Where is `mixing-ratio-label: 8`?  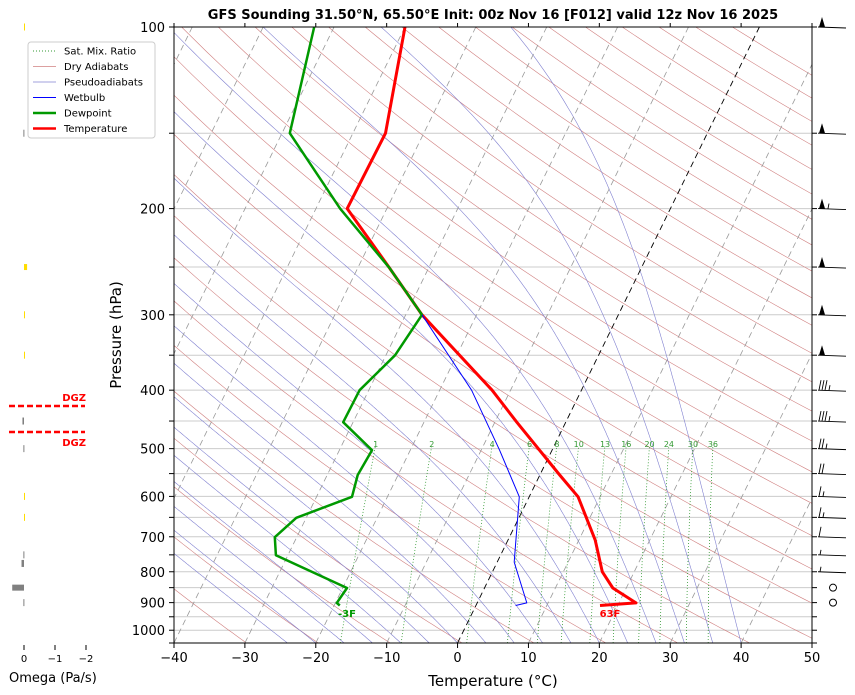
mixing-ratio-label: 8 is located at coordinates (556, 444).